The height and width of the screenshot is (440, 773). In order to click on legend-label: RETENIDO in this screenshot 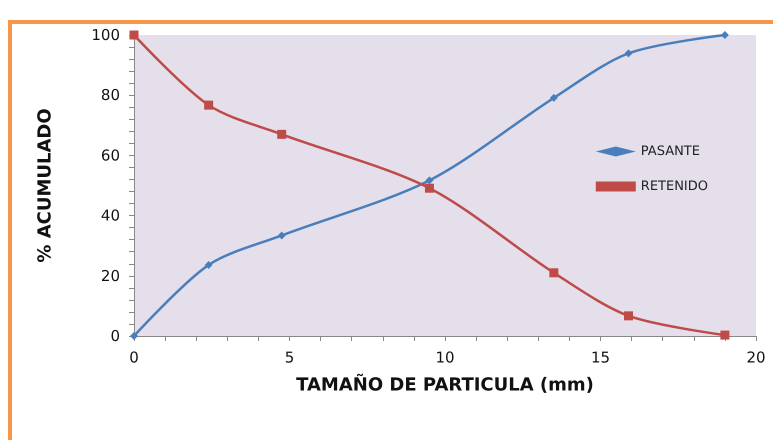, I will do `click(674, 186)`.